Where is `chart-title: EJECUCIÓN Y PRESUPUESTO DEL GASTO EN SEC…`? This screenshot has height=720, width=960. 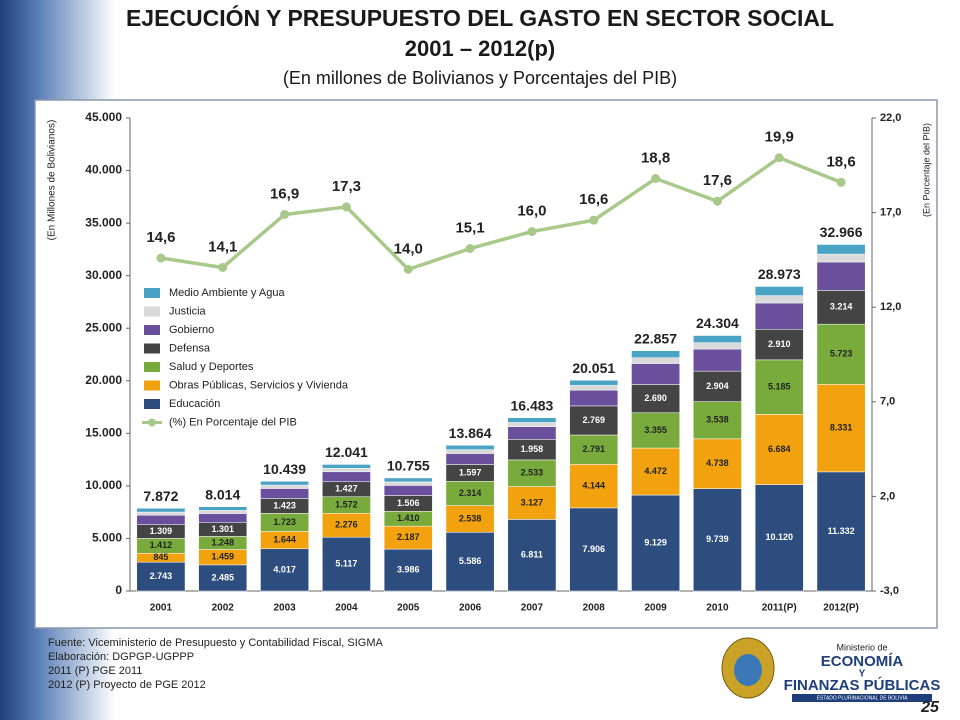
chart-title: EJECUCIÓN Y PRESUPUESTO DEL GASTO EN SEC… is located at coordinates (480, 17).